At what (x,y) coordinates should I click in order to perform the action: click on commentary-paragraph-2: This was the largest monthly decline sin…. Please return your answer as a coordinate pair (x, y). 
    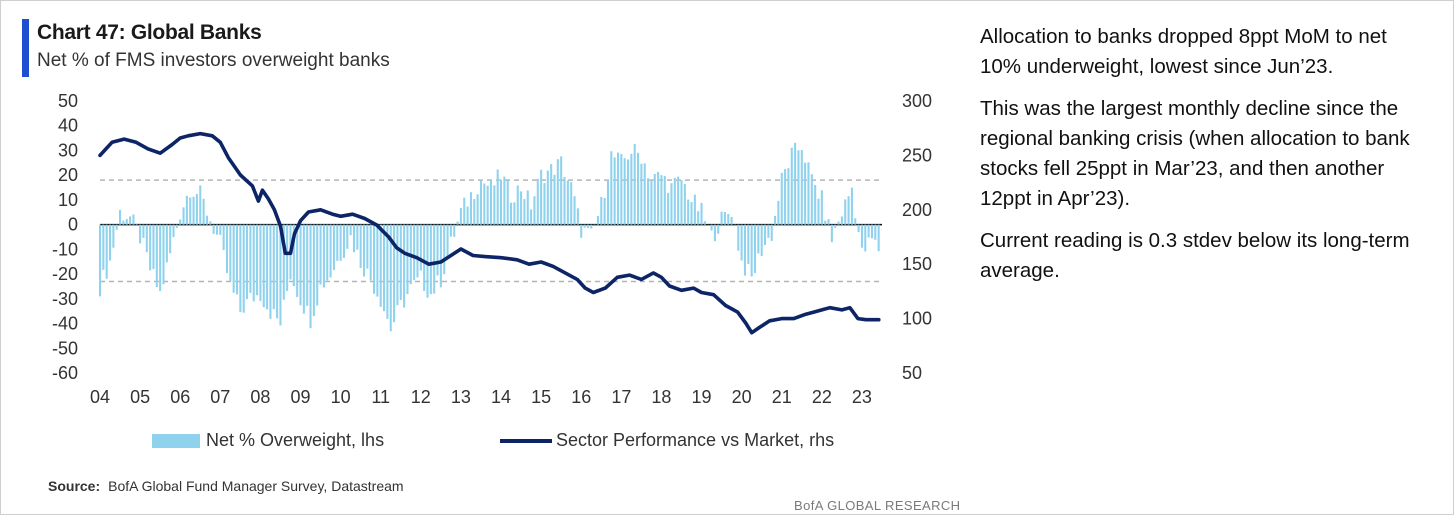
    Looking at the image, I should click on (1195, 153).